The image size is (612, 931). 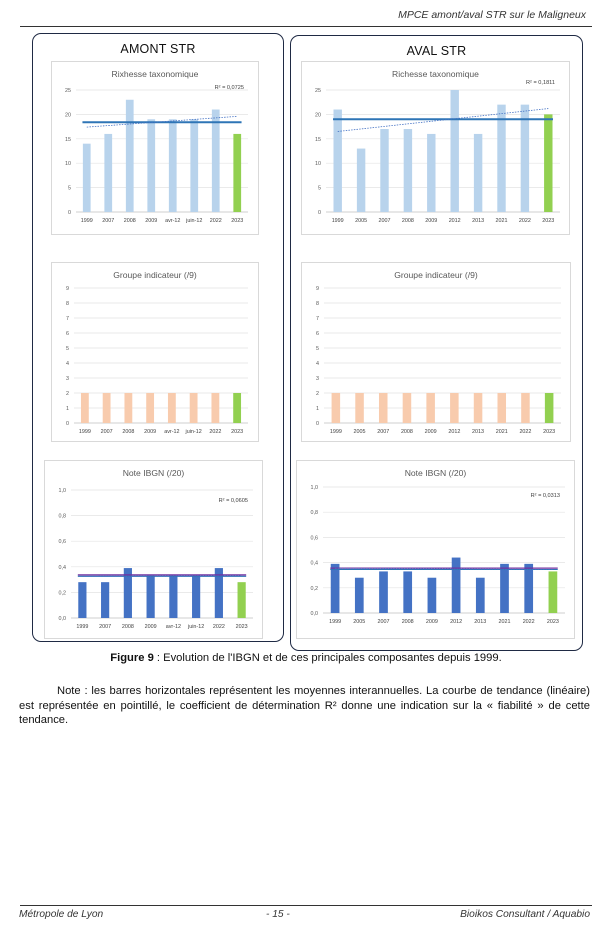 I want to click on panel-title-amont: AMONT STR, so click(x=158, y=49).